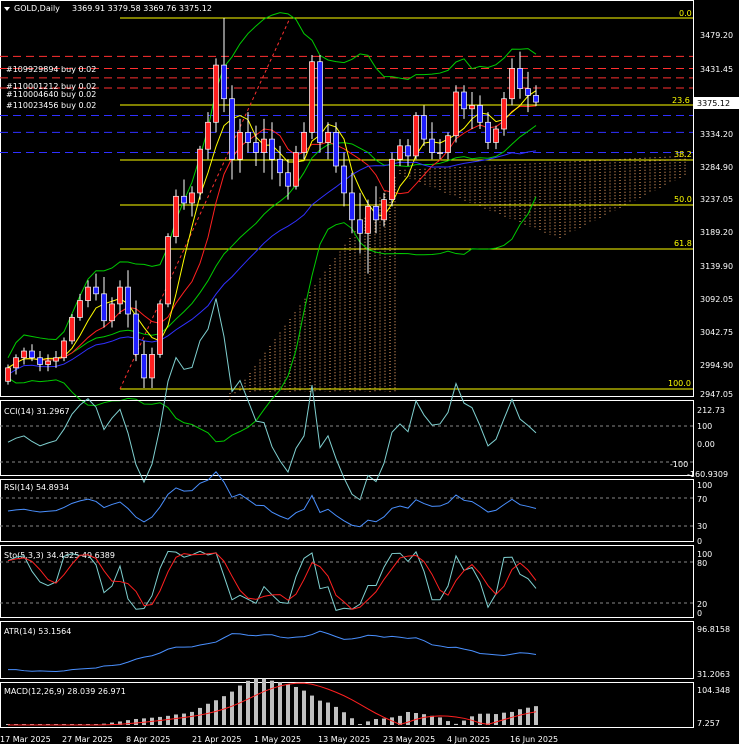 The width and height of the screenshot is (739, 744). I want to click on cci-tick: -160.9309, so click(707, 474).